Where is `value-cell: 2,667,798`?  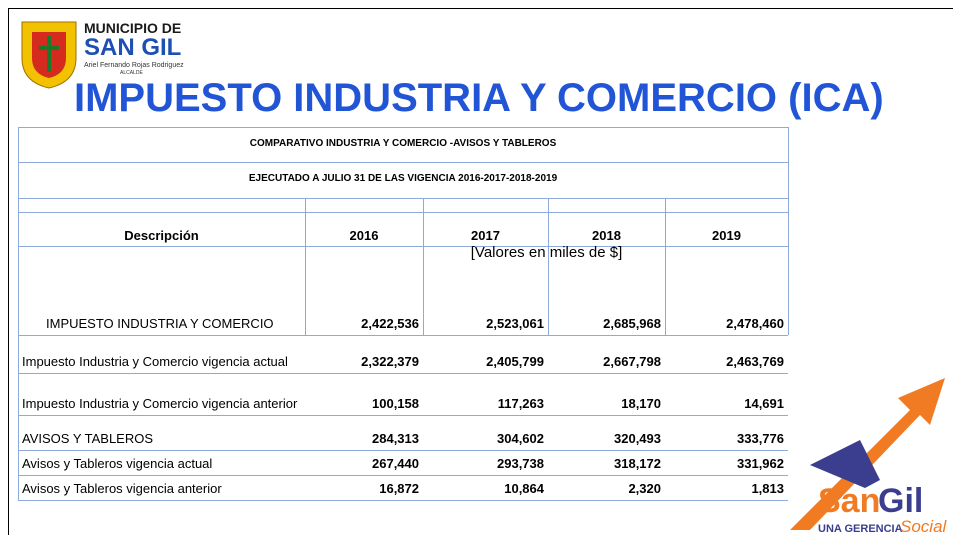
value-cell: 2,667,798 is located at coordinates (632, 361).